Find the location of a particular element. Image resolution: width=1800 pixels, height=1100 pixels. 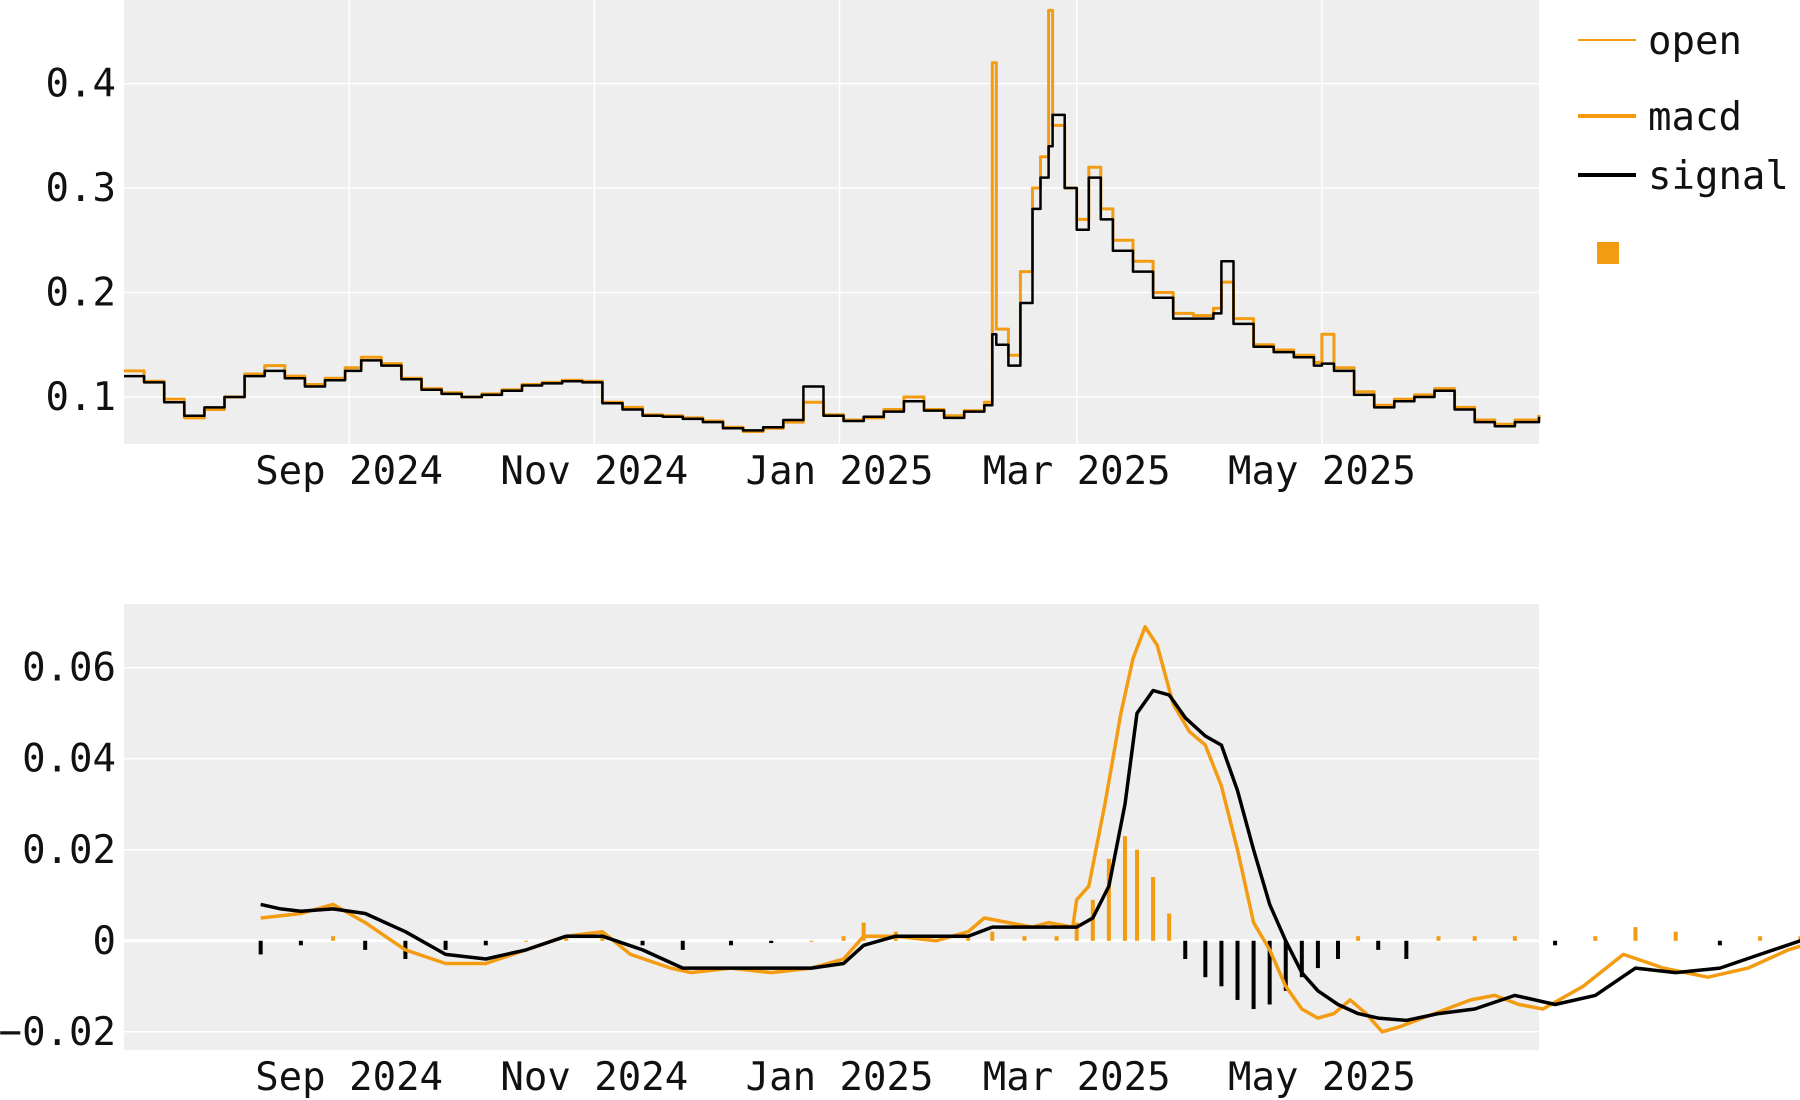

macd-y-ticks: −0.02 0 0.02 0.04 0.06 is located at coordinates (58, 850).